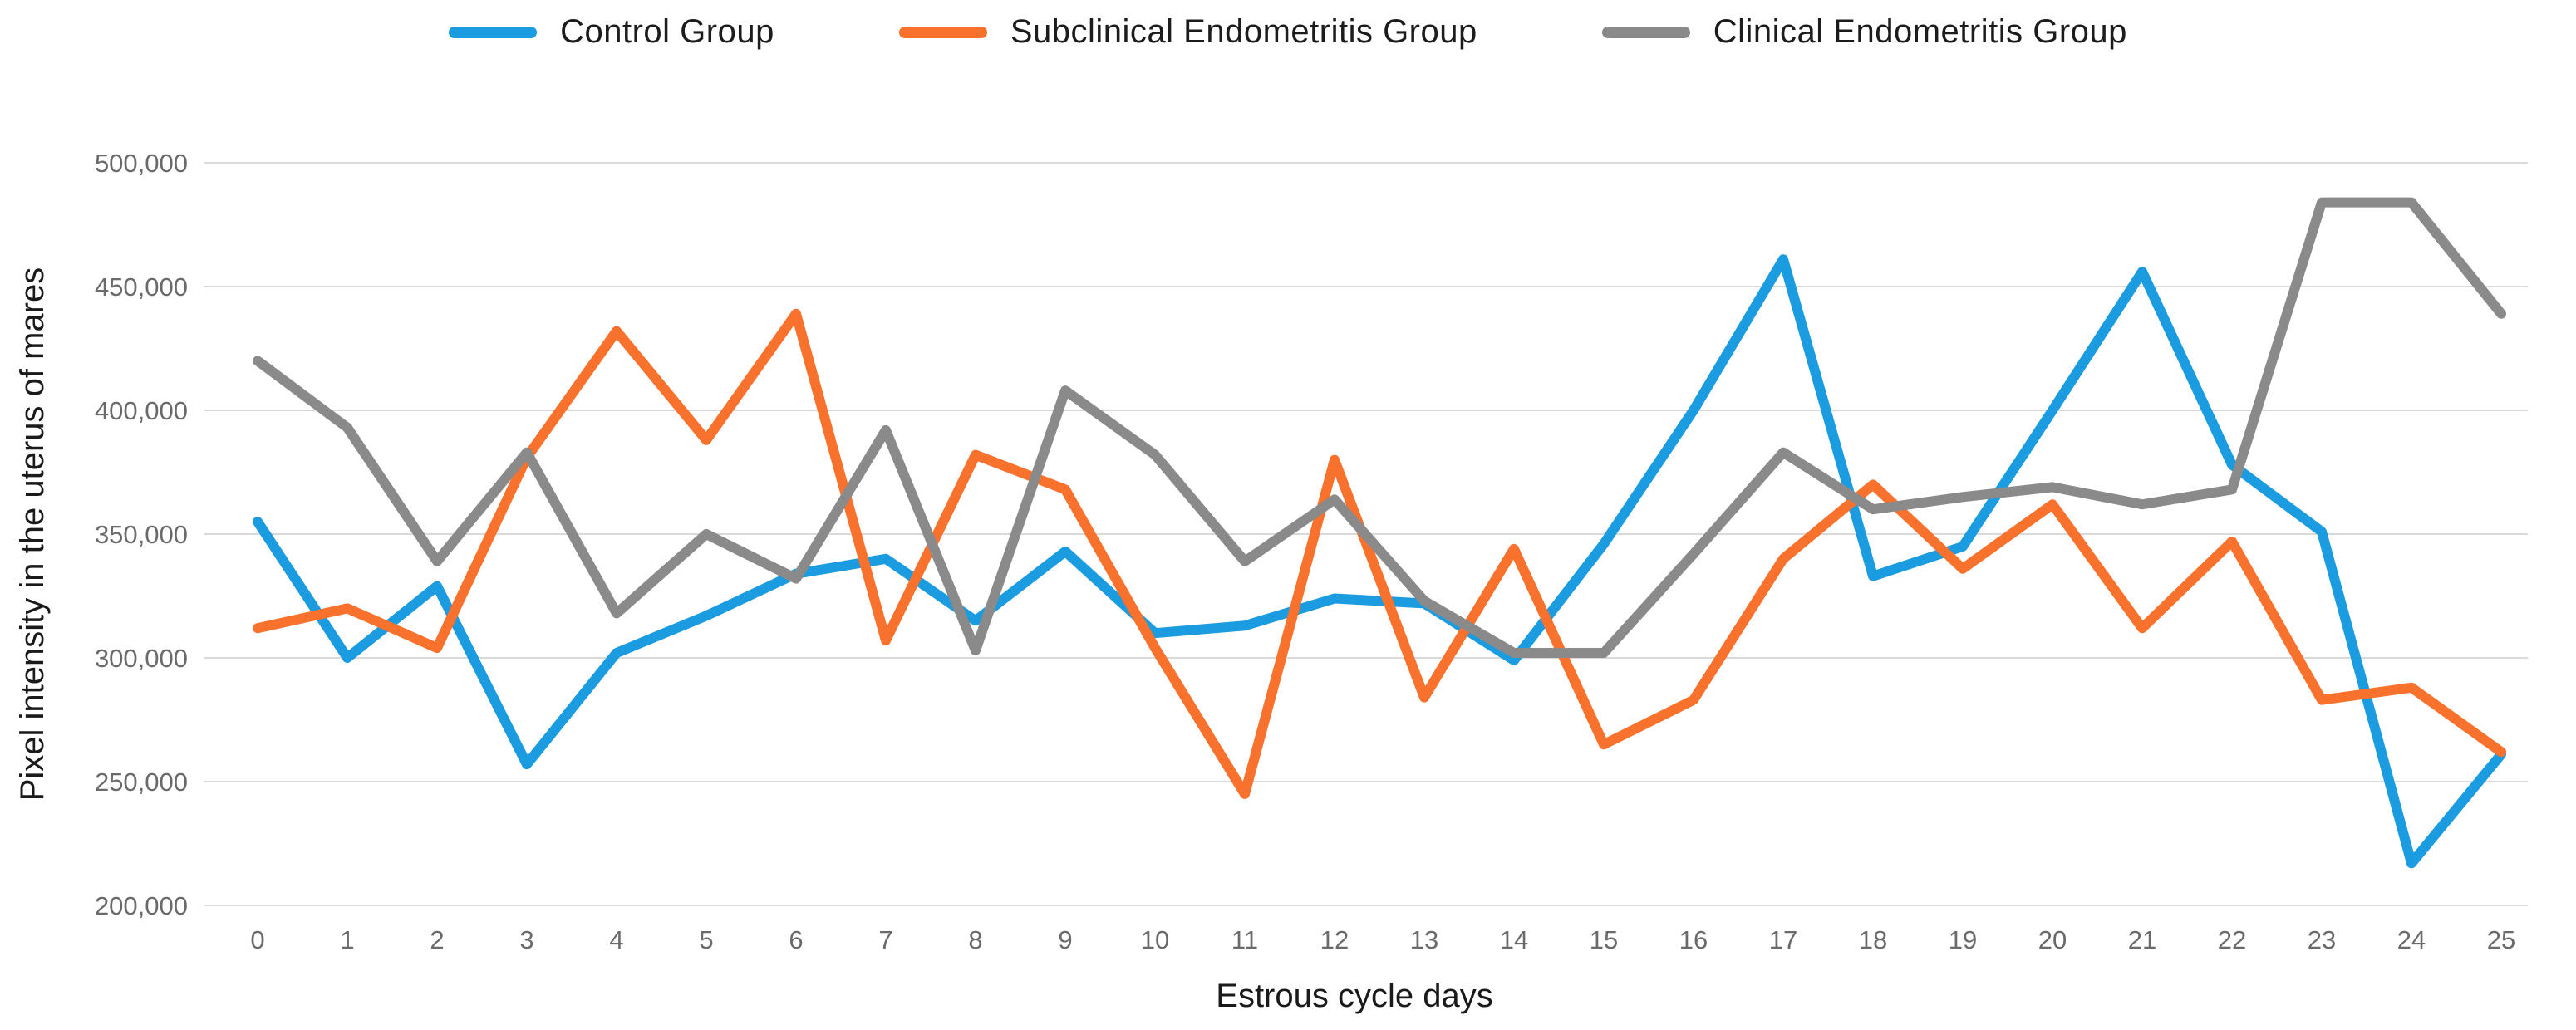 The width and height of the screenshot is (2576, 1030). Describe the element at coordinates (2052, 939) in the screenshot. I see `x-tick-label: 20` at that location.